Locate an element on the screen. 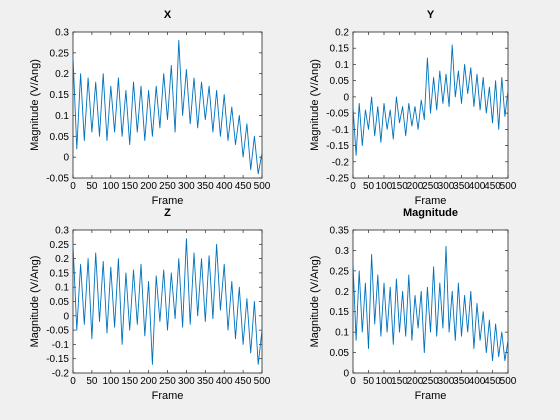 This screenshot has height=420, width=560. chart-title: Y is located at coordinates (431, 15).